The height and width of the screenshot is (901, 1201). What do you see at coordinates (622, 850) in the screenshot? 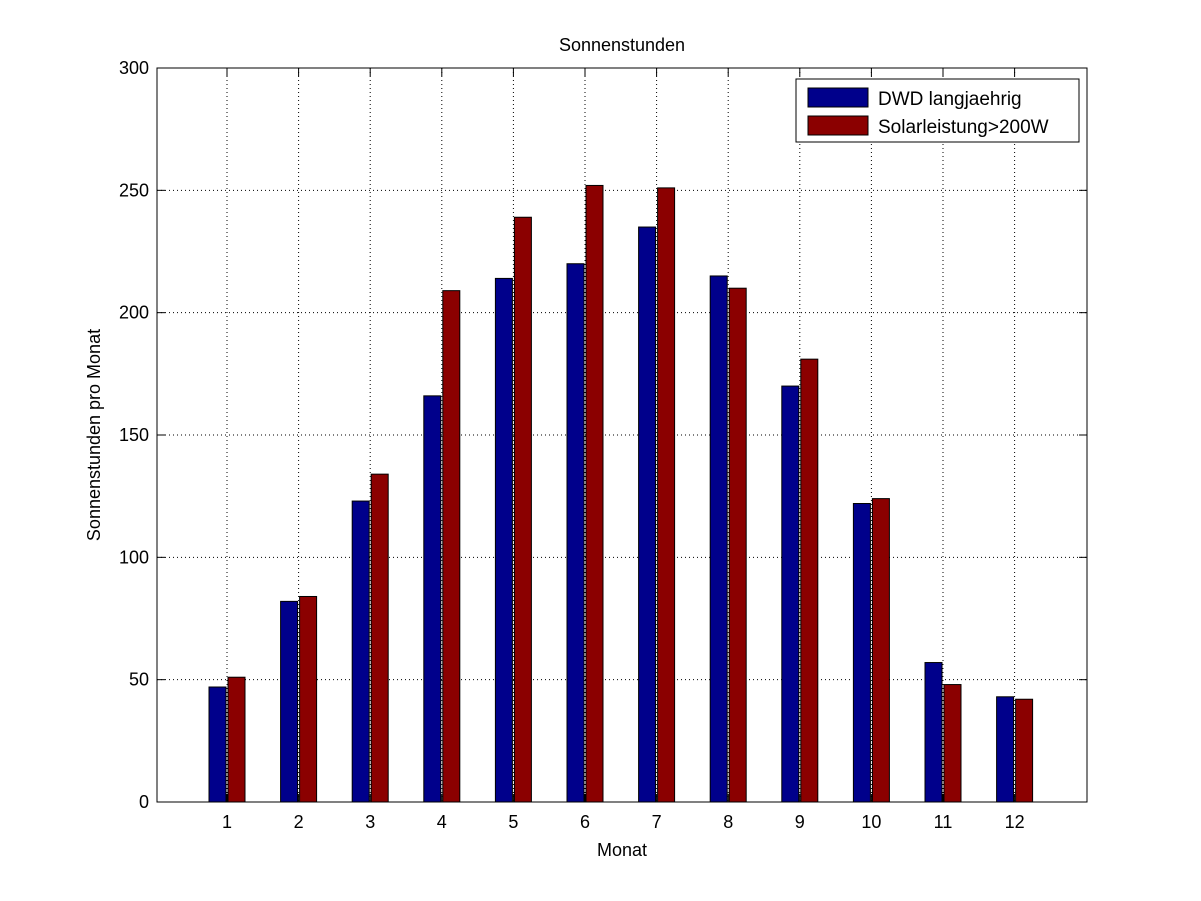
I see `x-axis-label: Monat` at bounding box center [622, 850].